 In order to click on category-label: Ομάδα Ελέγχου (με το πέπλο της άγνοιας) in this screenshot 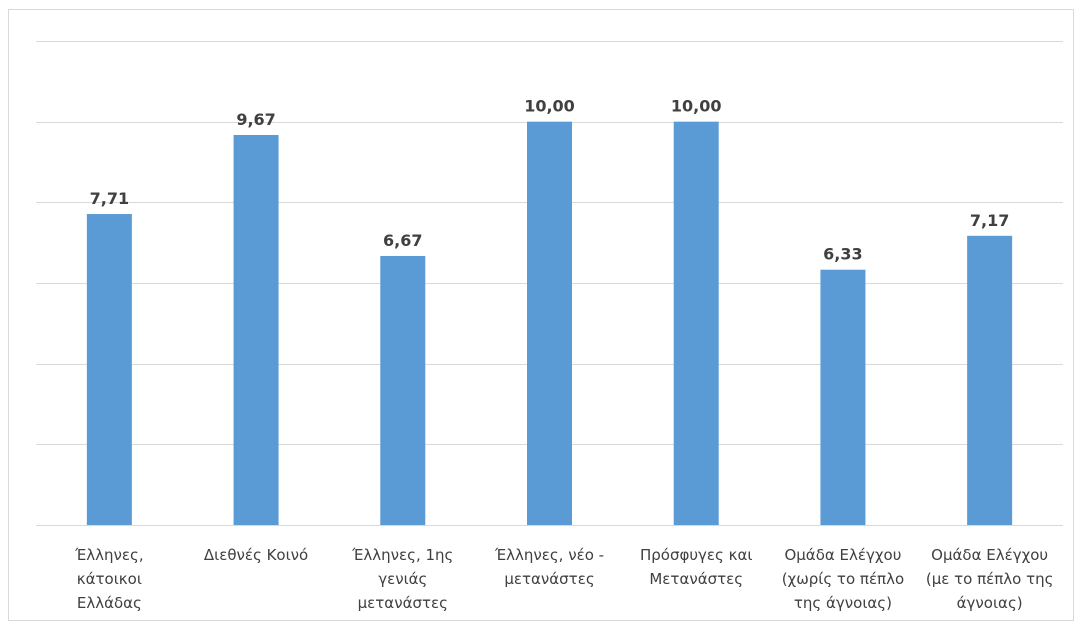, I will do `click(990, 579)`.